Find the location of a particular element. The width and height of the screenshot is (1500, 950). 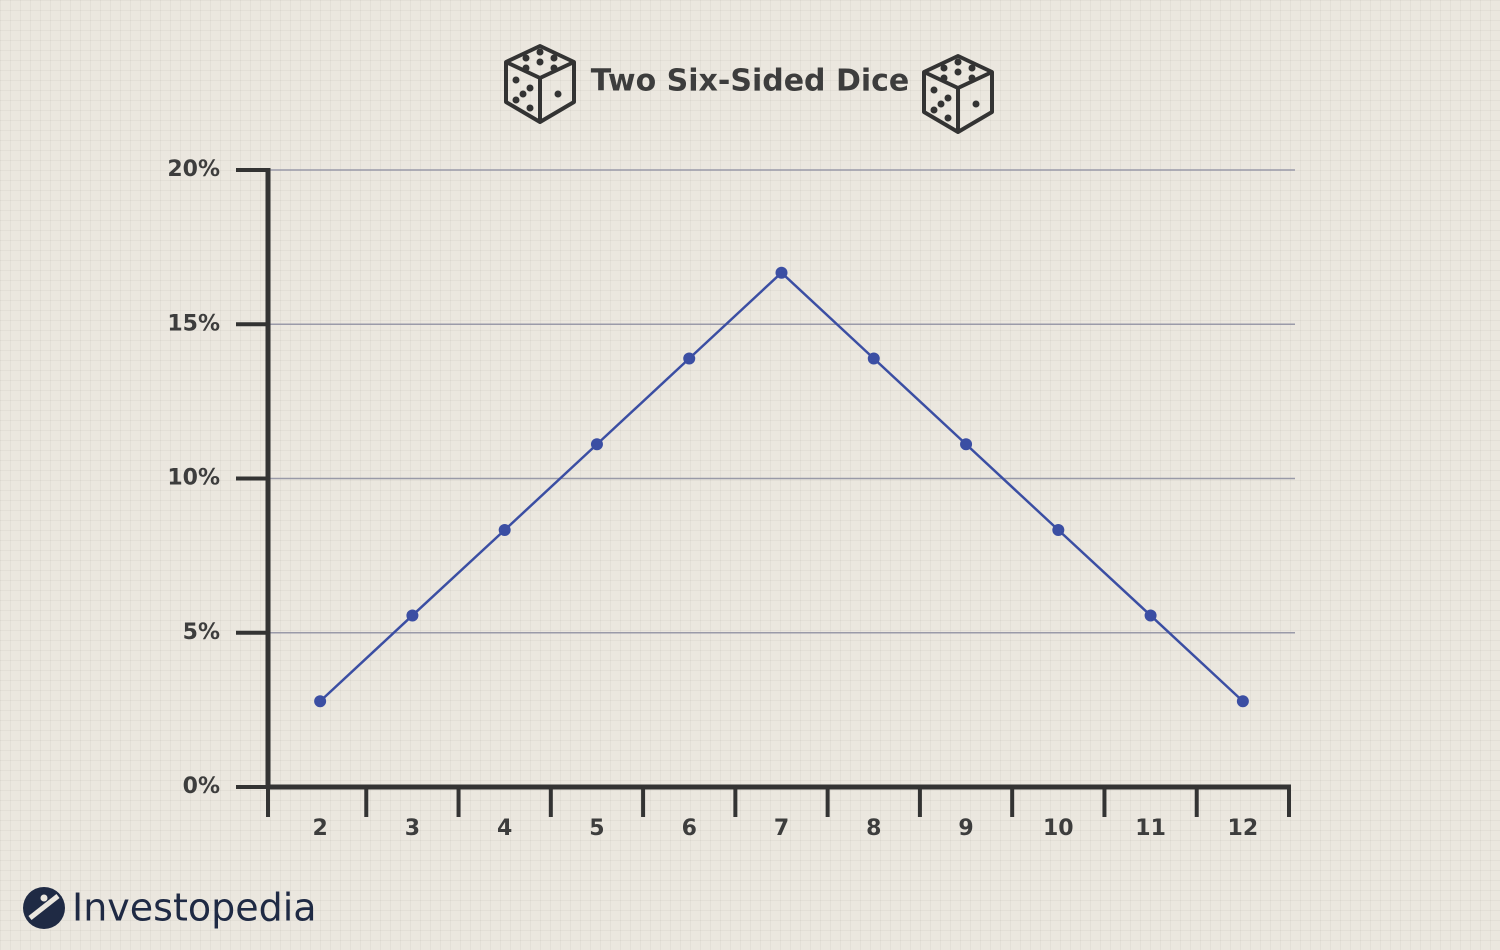

x-tick-label: 12 is located at coordinates (1243, 828).